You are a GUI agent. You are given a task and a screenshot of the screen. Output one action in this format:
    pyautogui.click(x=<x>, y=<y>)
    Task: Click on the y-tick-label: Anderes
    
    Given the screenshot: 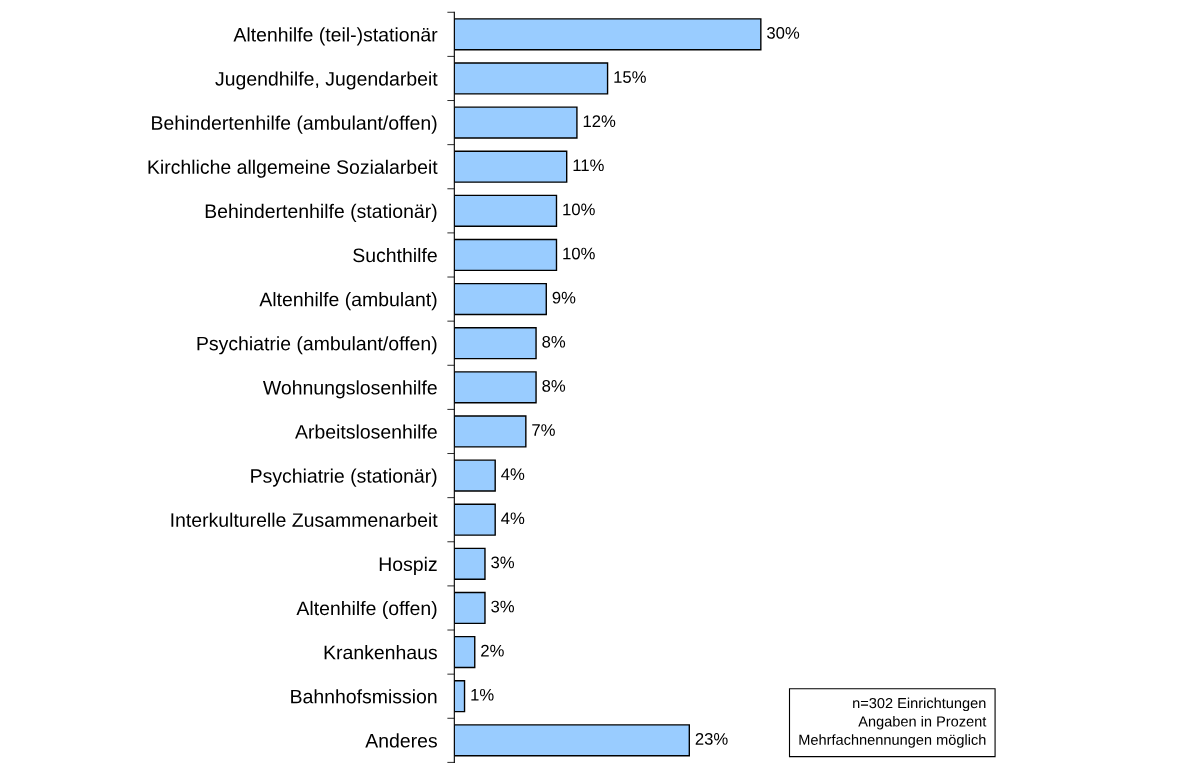 What is the action you would take?
    pyautogui.click(x=401, y=740)
    